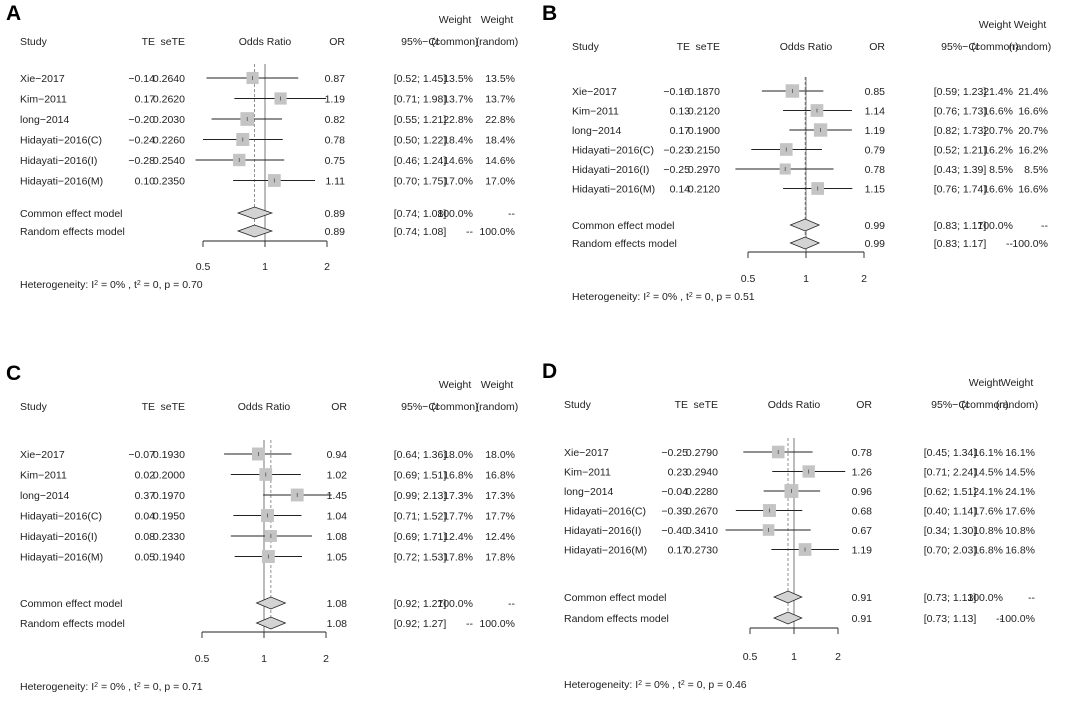 The width and height of the screenshot is (1065, 701). I want to click on study-or: 1.19, so click(335, 100).